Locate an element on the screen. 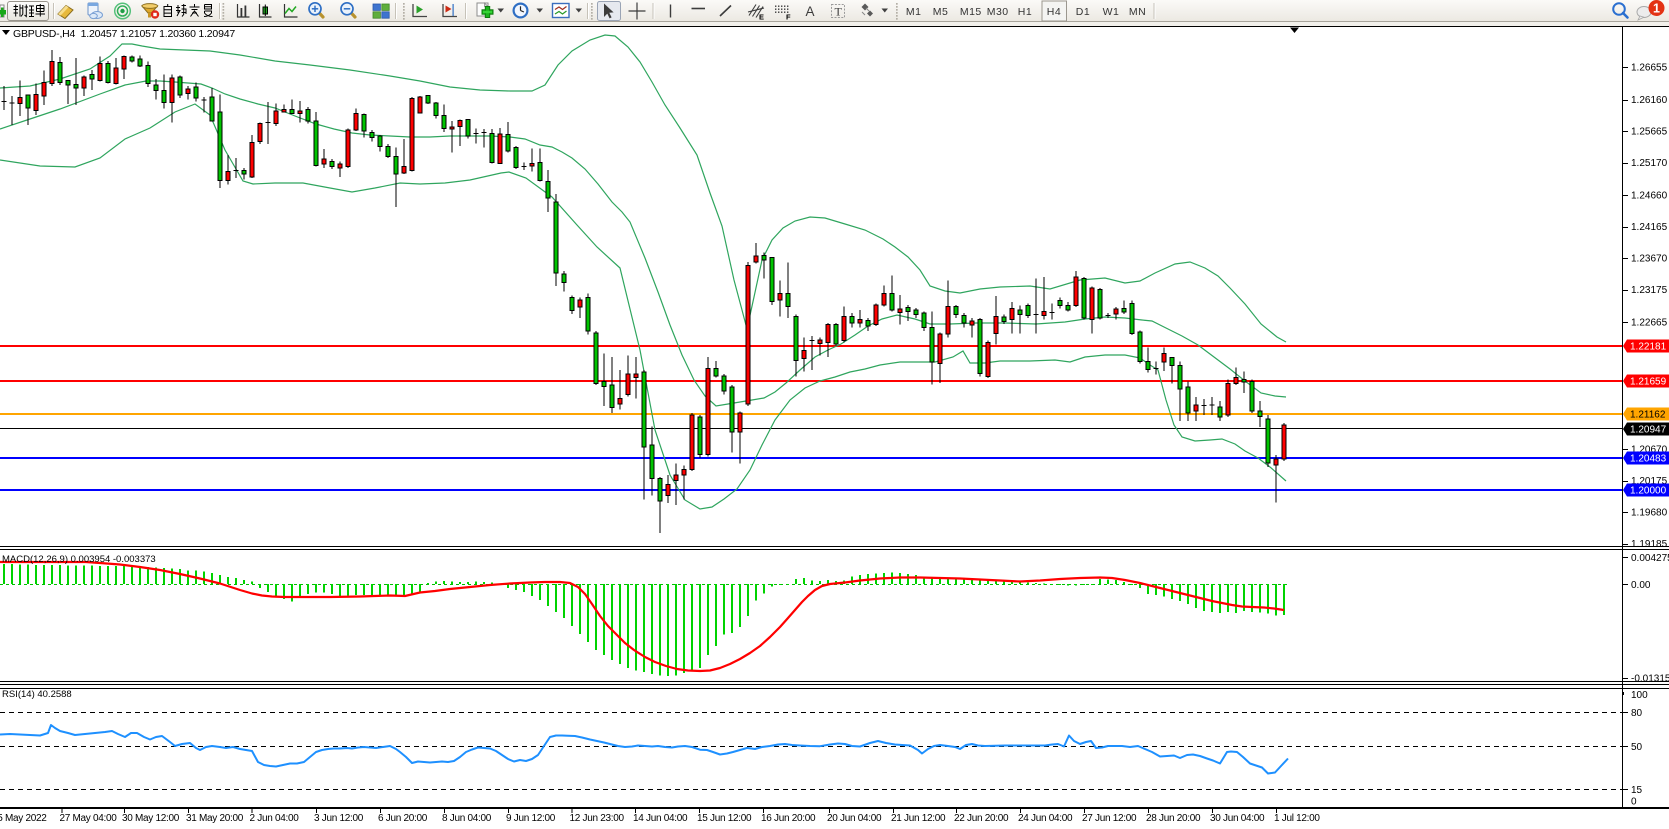  svg-text: 1.25170 is located at coordinates (1649, 163).